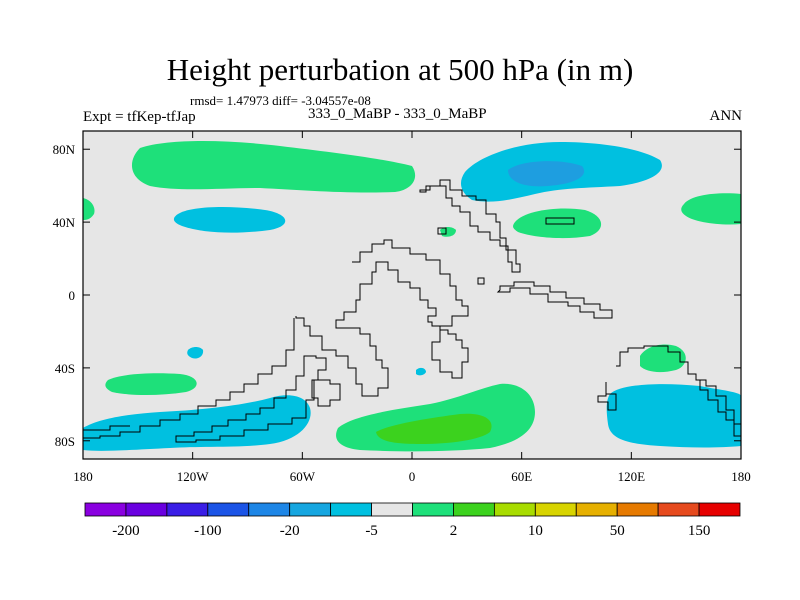  What do you see at coordinates (197, 423) in the screenshot?
I see `cyan-region-south-west` at bounding box center [197, 423].